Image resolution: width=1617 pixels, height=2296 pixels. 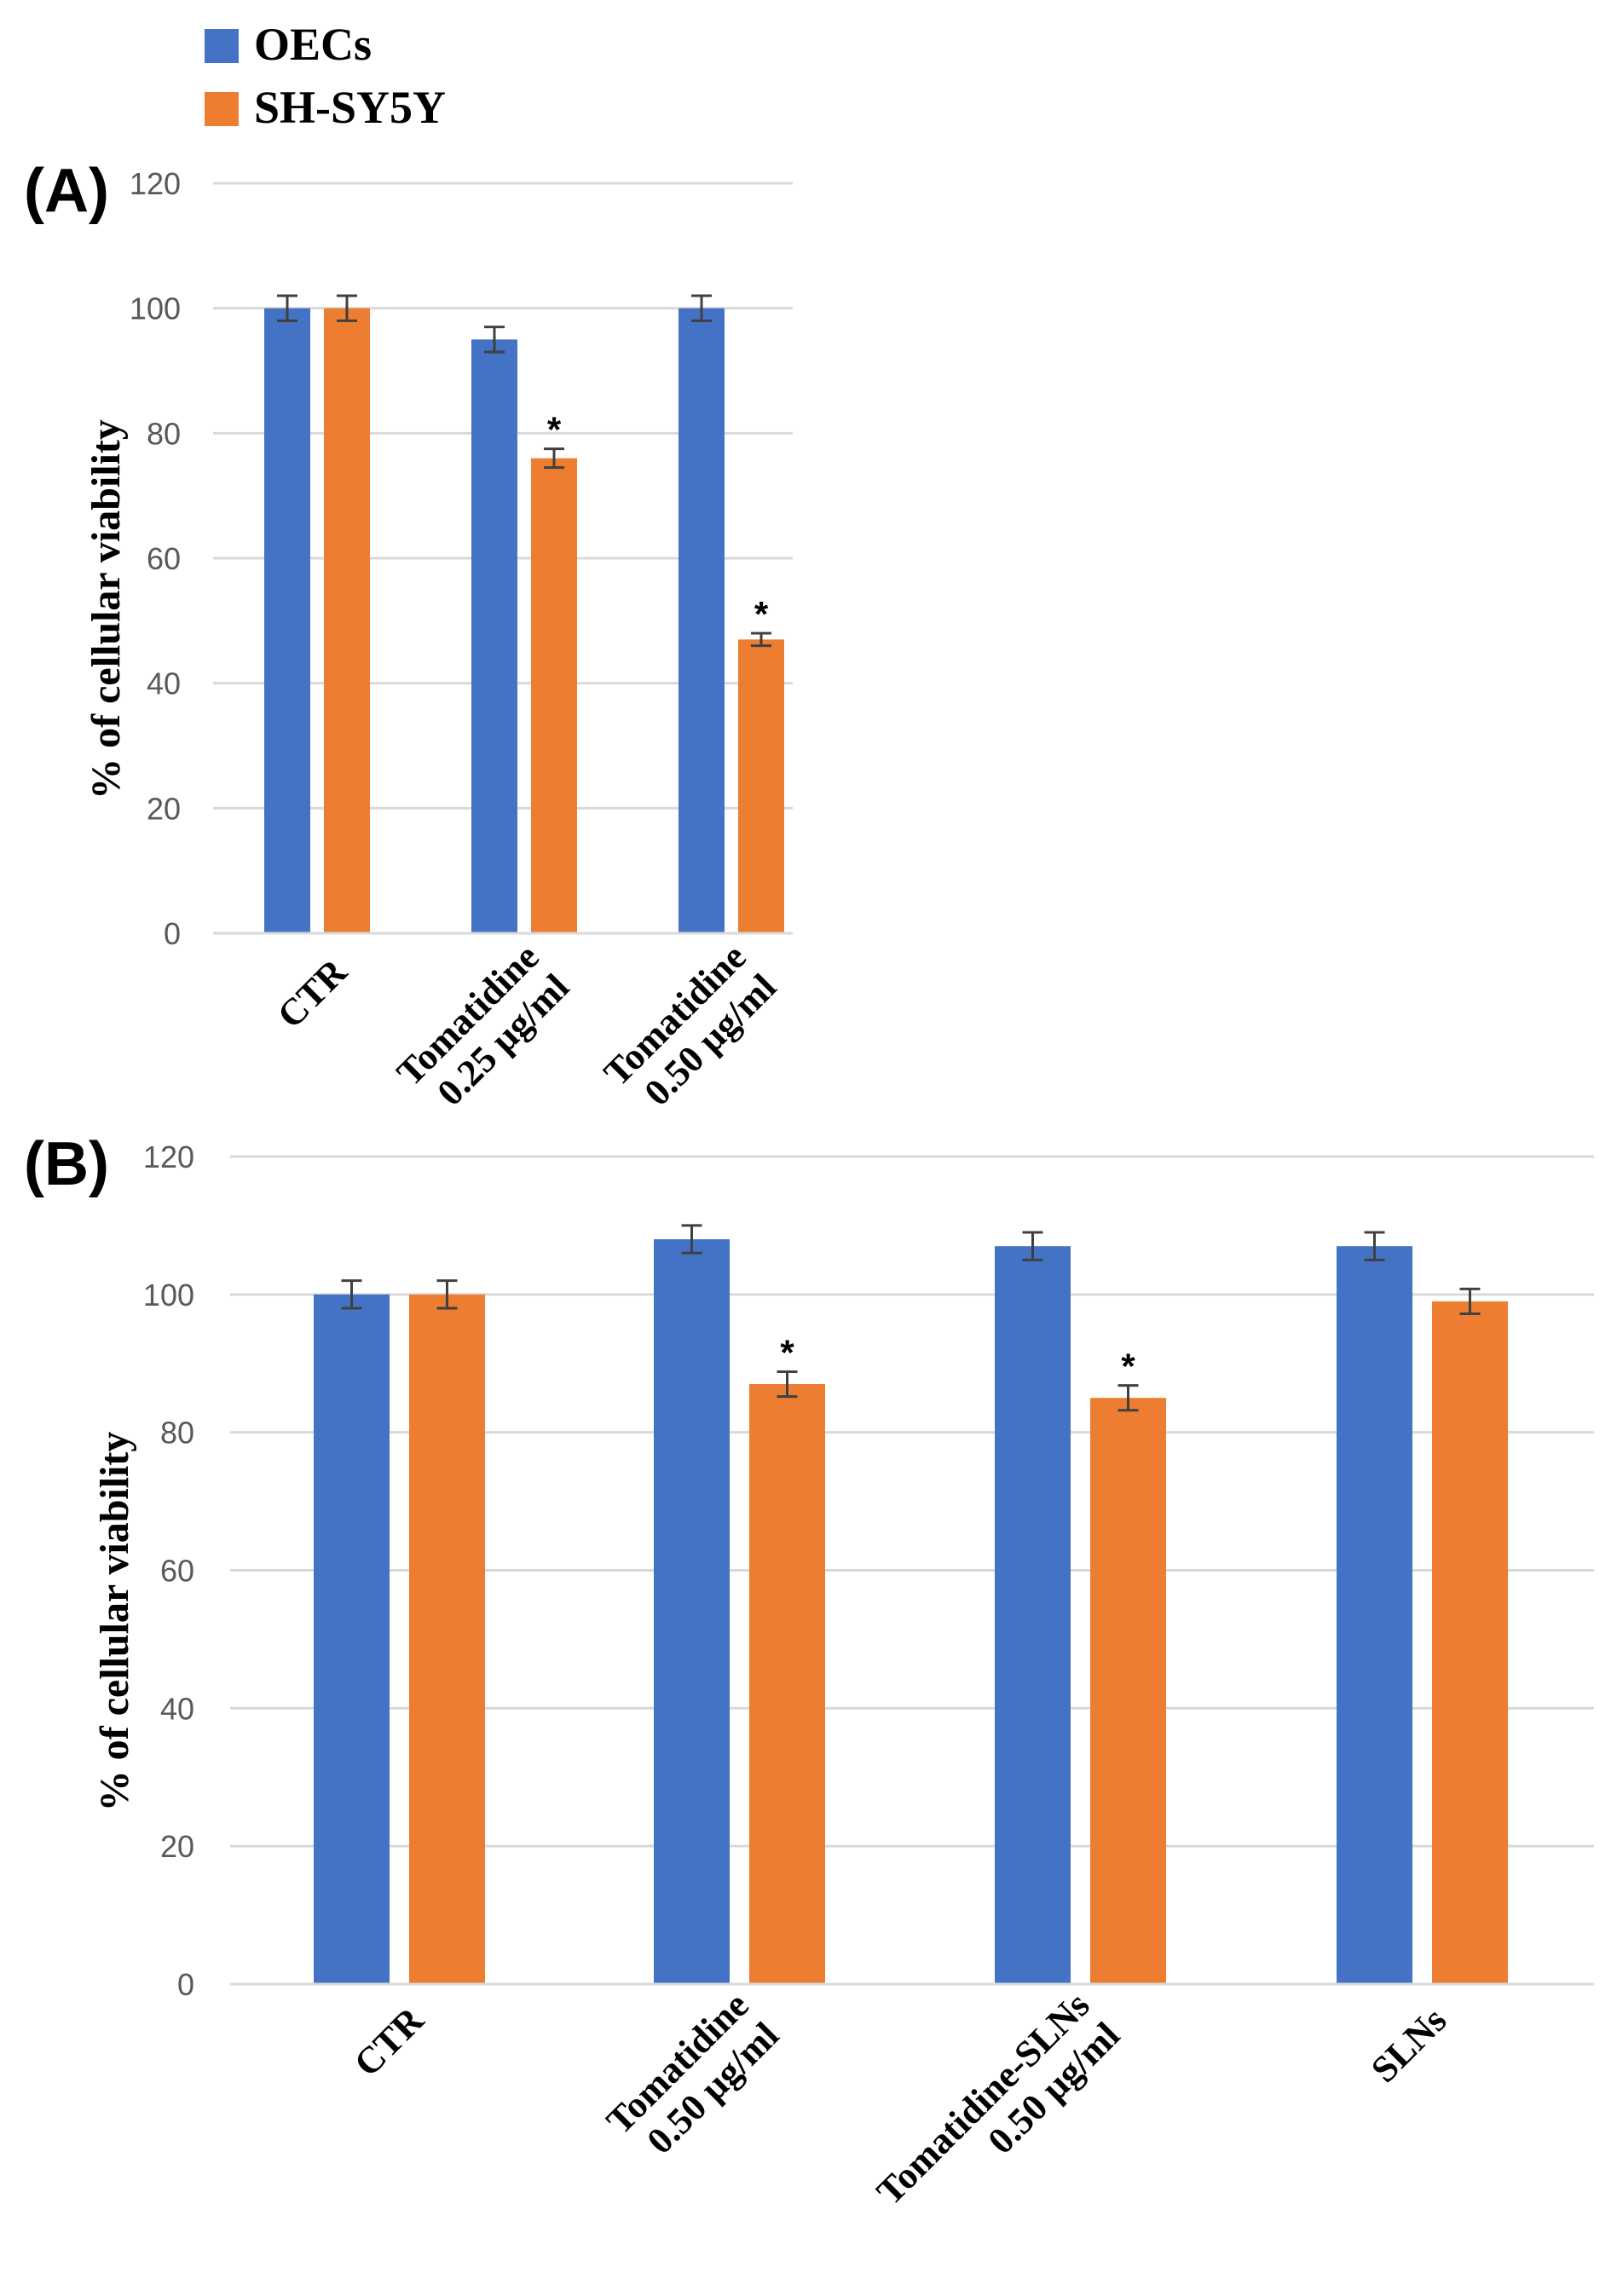 I want to click on panel-label: (B), so click(x=66, y=1164).